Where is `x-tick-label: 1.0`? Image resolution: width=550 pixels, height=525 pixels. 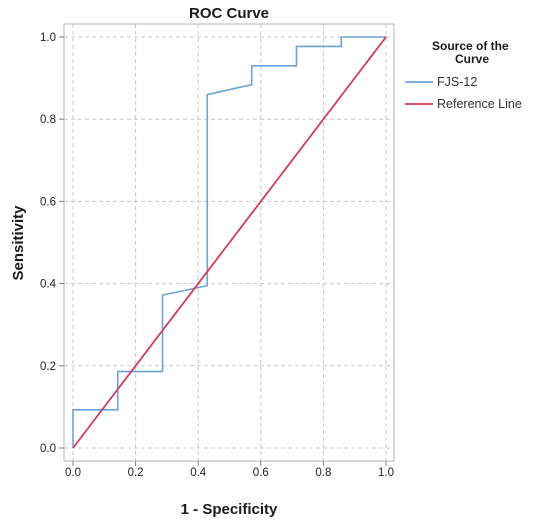
x-tick-label: 1.0 is located at coordinates (386, 473).